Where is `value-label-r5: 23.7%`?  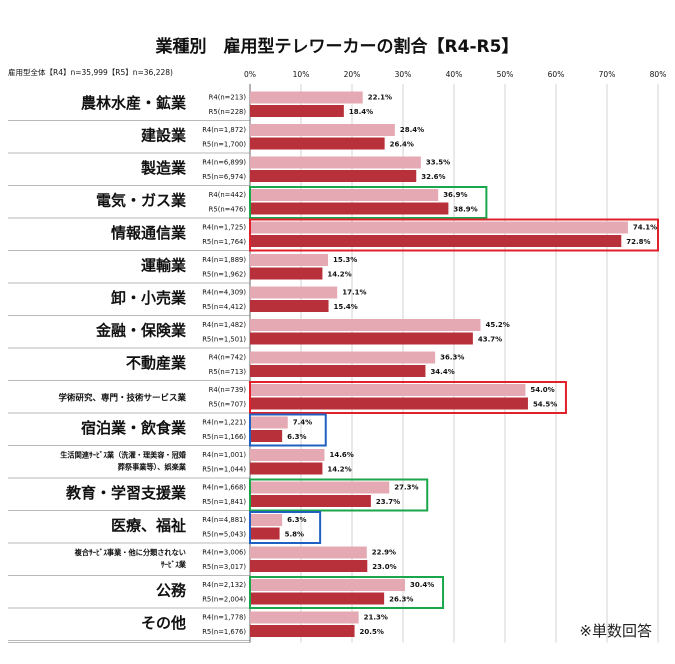 value-label-r5: 23.7% is located at coordinates (388, 502).